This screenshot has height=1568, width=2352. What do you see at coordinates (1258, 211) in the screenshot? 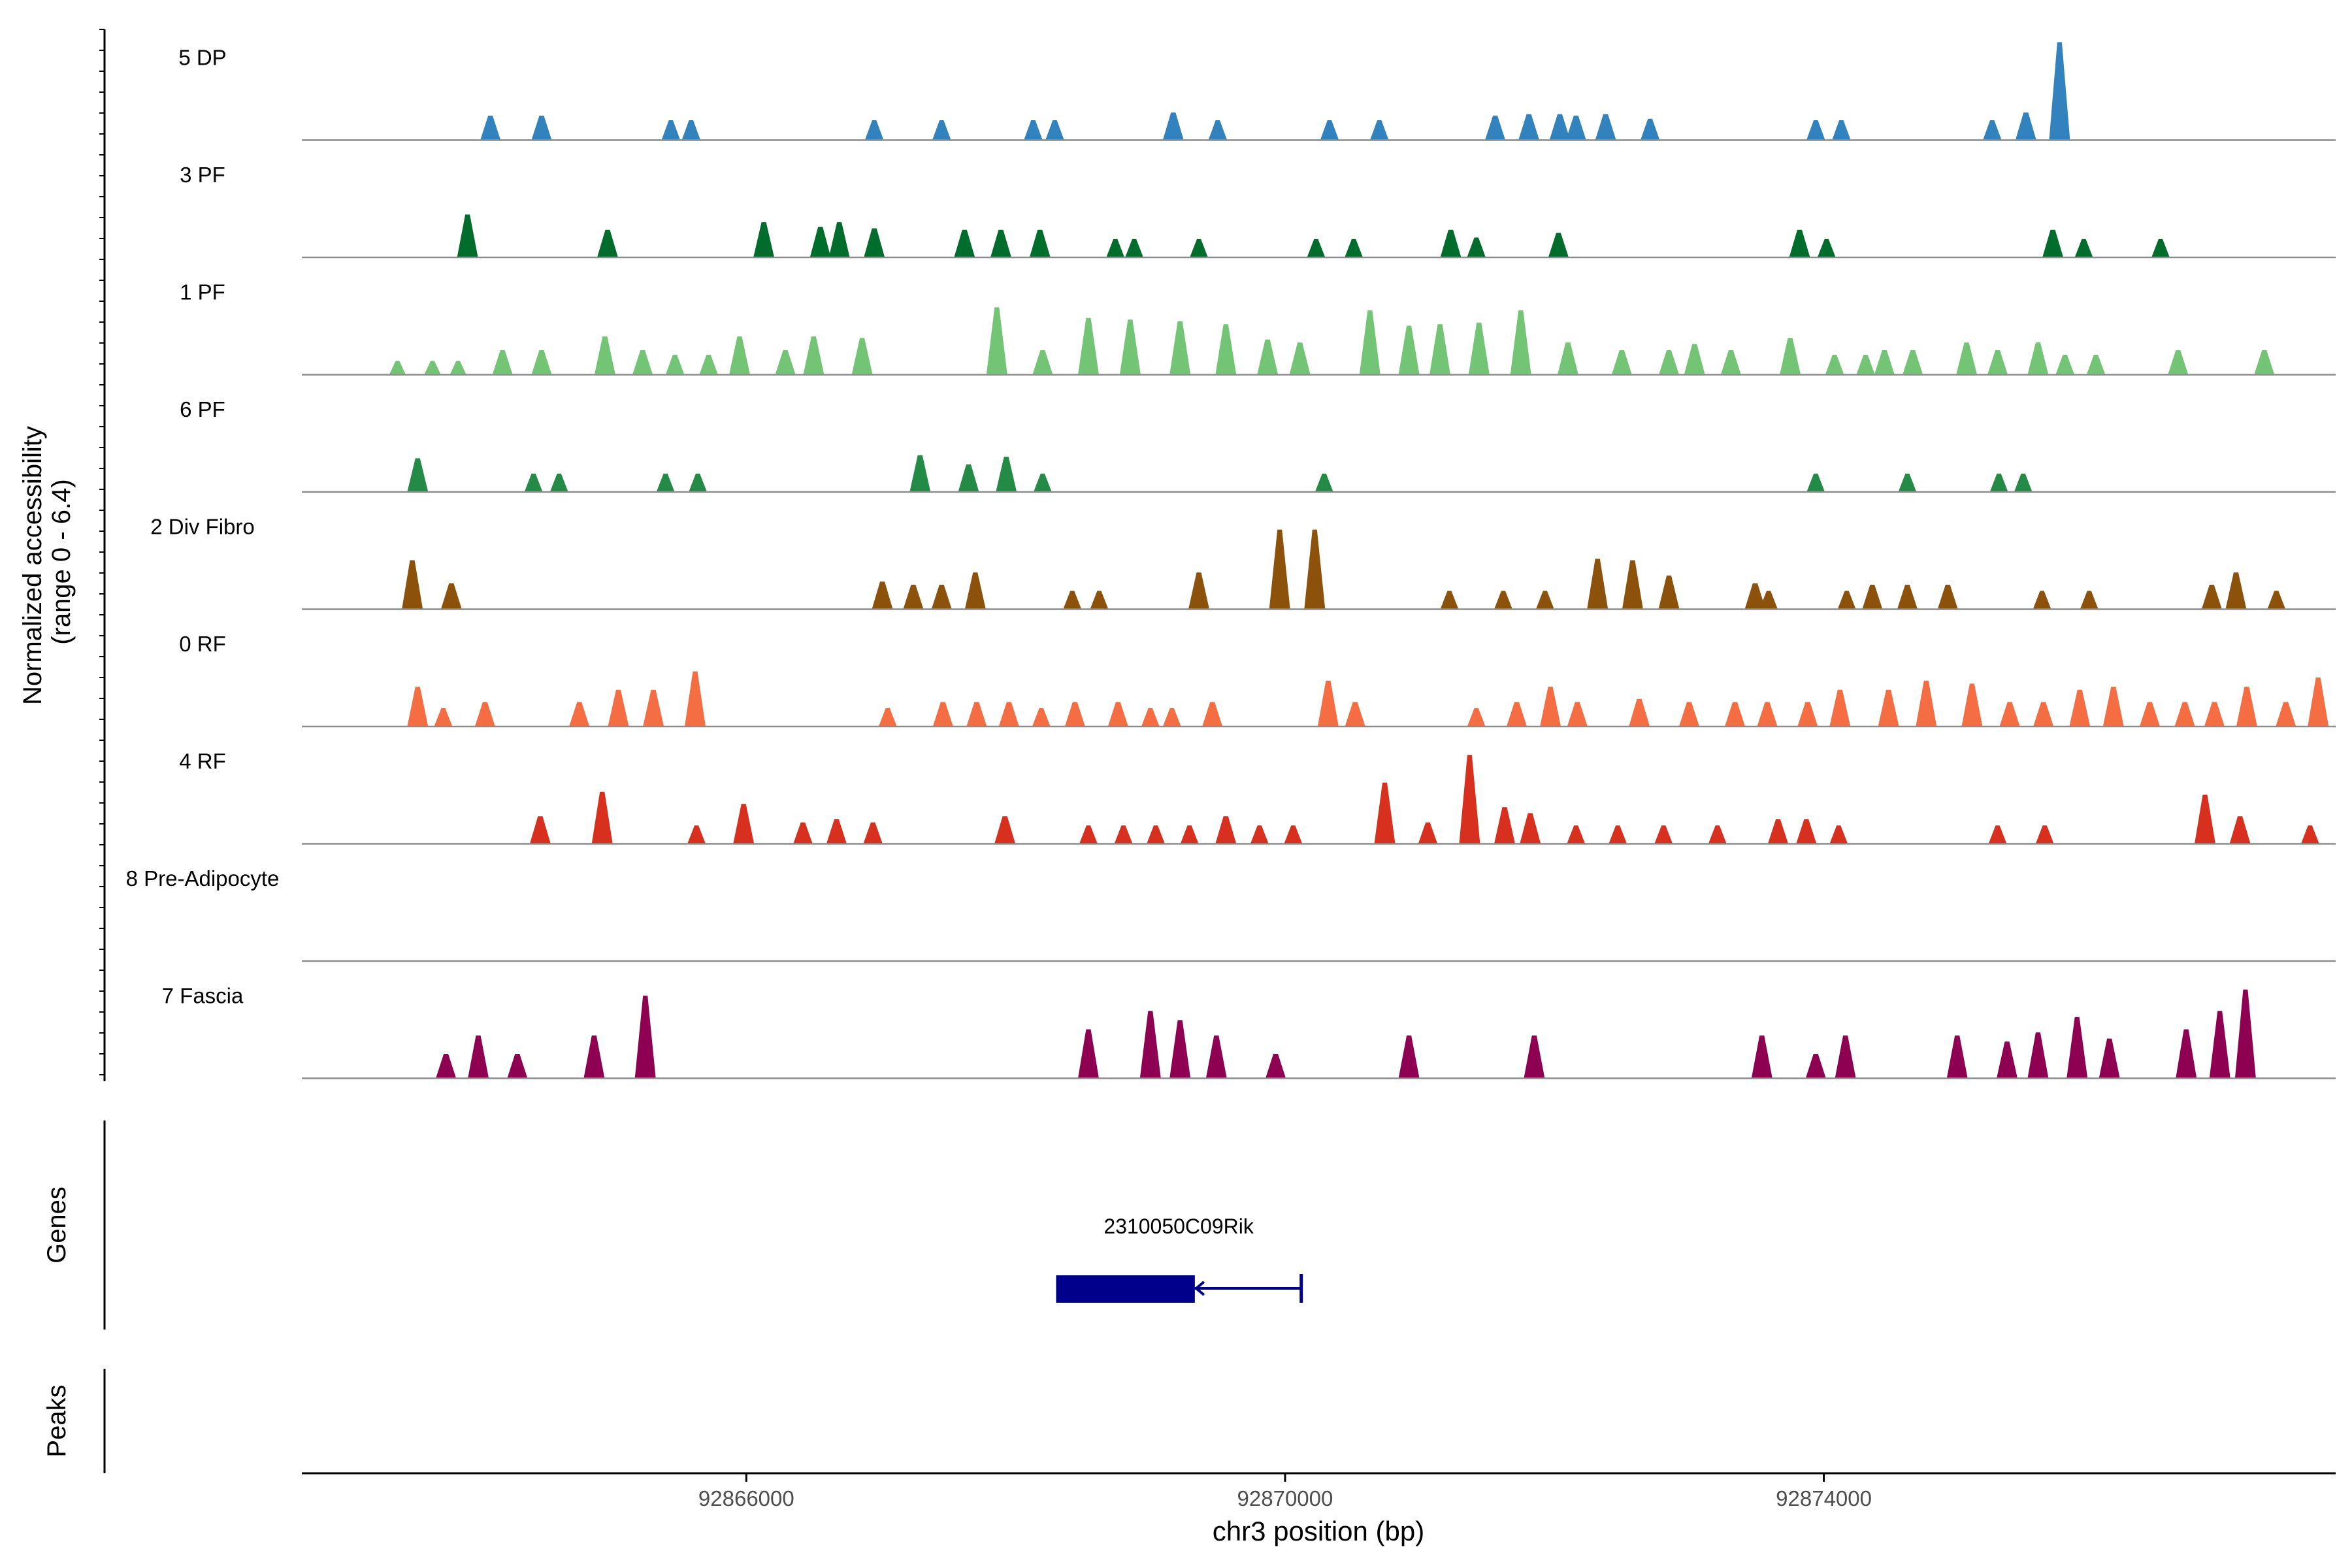
I see `track-3-pf: 3 PF` at bounding box center [1258, 211].